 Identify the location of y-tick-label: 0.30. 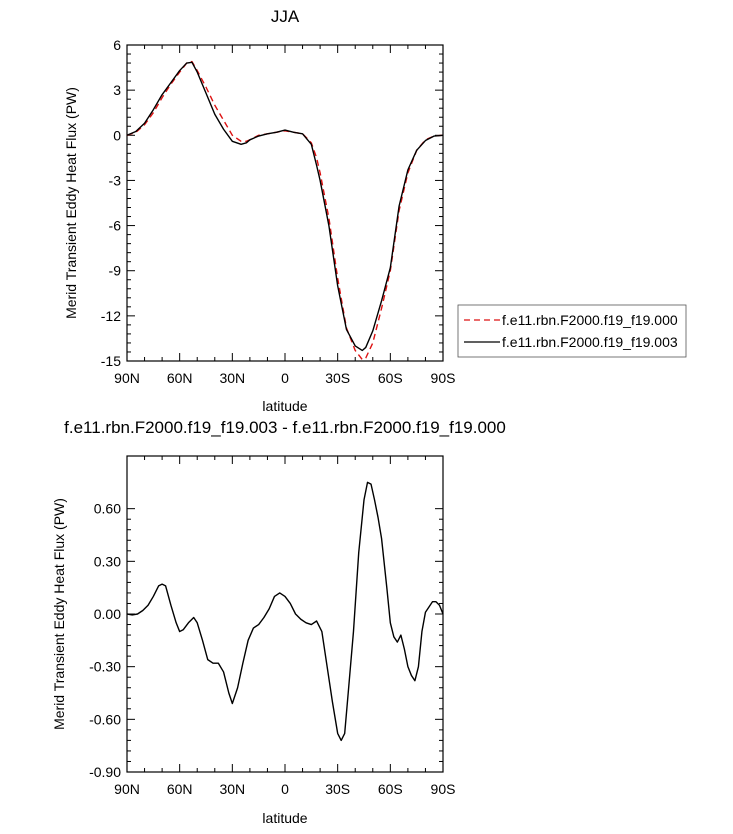
(107, 561).